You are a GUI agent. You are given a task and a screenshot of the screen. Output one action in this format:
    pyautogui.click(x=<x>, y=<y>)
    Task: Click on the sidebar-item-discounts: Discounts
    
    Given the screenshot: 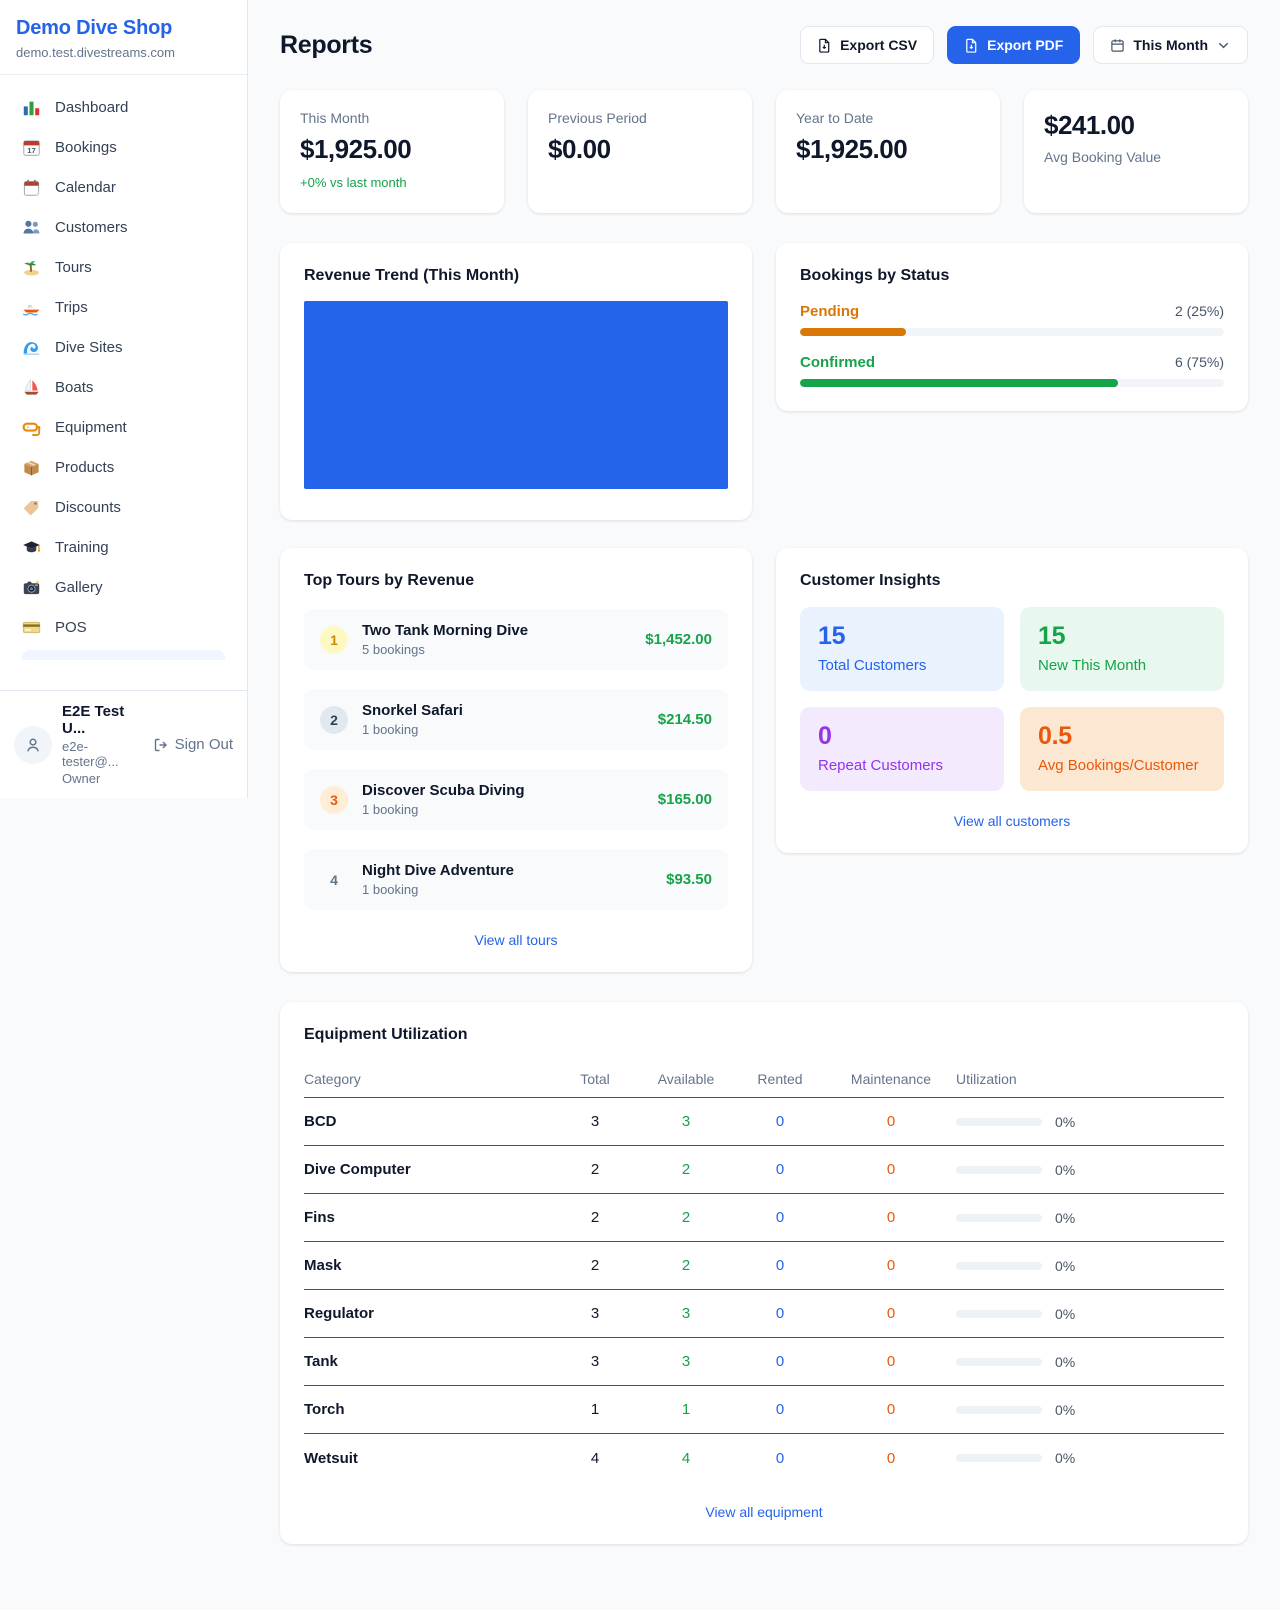 What is the action you would take?
    pyautogui.click(x=123, y=507)
    